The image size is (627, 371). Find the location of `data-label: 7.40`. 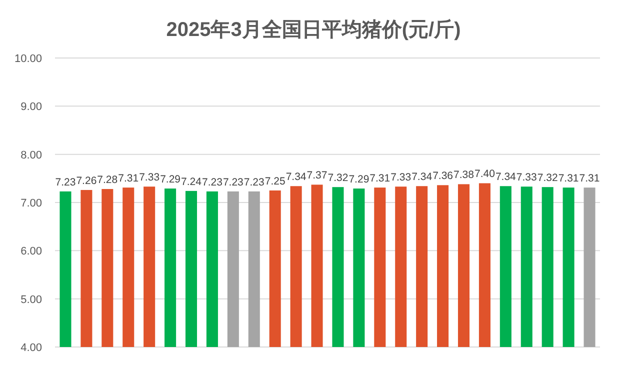

data-label: 7.40 is located at coordinates (485, 174).